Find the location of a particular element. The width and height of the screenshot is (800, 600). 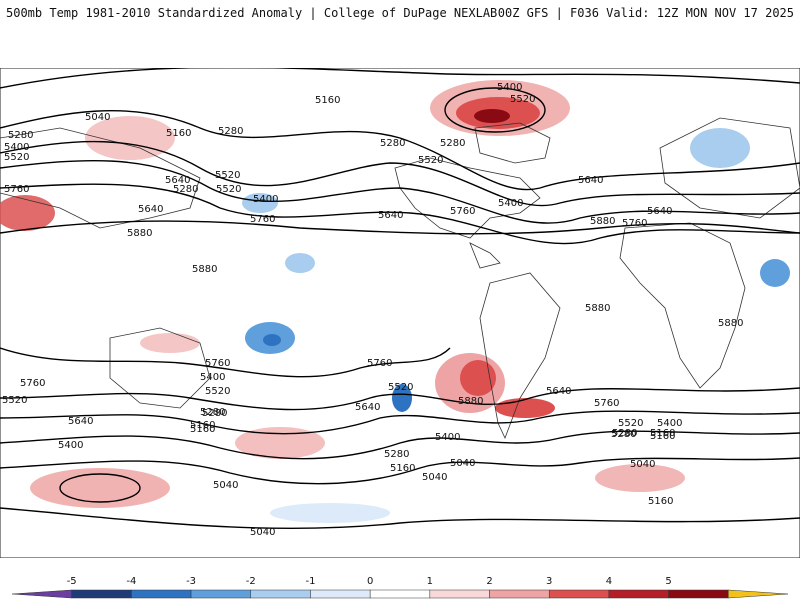

colorbar-tick-label: -4 is located at coordinates (131, 581).